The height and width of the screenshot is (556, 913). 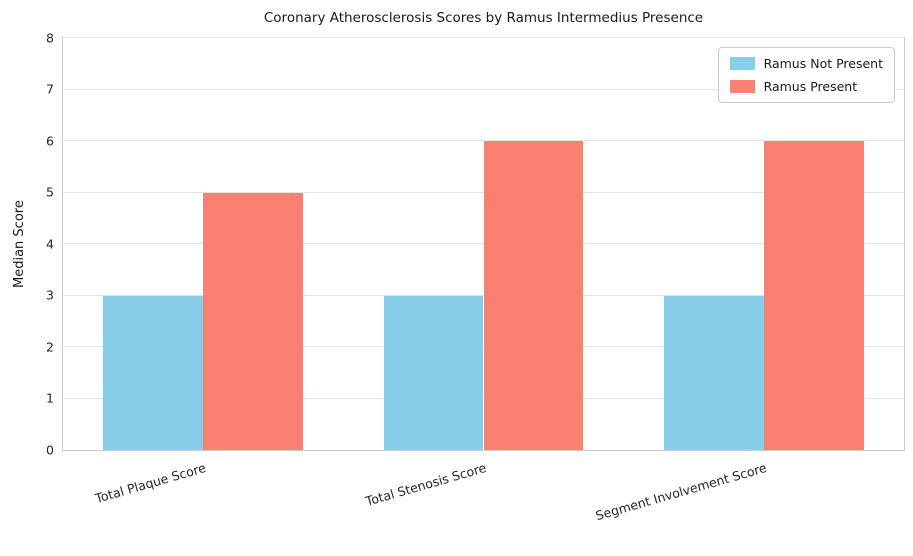 What do you see at coordinates (823, 63) in the screenshot?
I see `legend-label: Ramus Not Present` at bounding box center [823, 63].